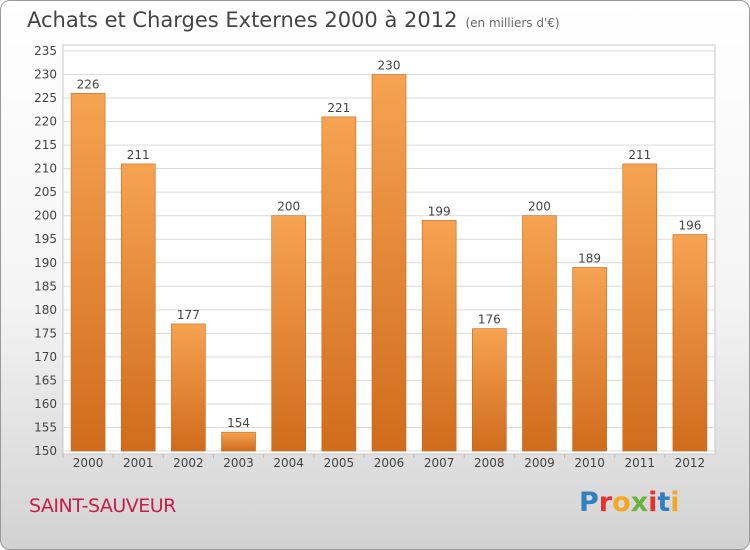 Image resolution: width=750 pixels, height=550 pixels. What do you see at coordinates (639, 463) in the screenshot?
I see `x-tick-label: 2011` at bounding box center [639, 463].